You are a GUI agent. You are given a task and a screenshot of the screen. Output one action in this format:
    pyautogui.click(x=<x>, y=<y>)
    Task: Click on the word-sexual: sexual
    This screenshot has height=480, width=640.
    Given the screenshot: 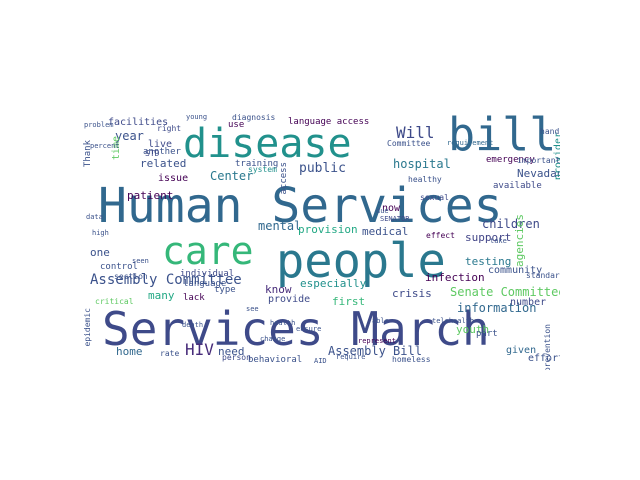 What is the action you would take?
    pyautogui.click(x=434, y=197)
    